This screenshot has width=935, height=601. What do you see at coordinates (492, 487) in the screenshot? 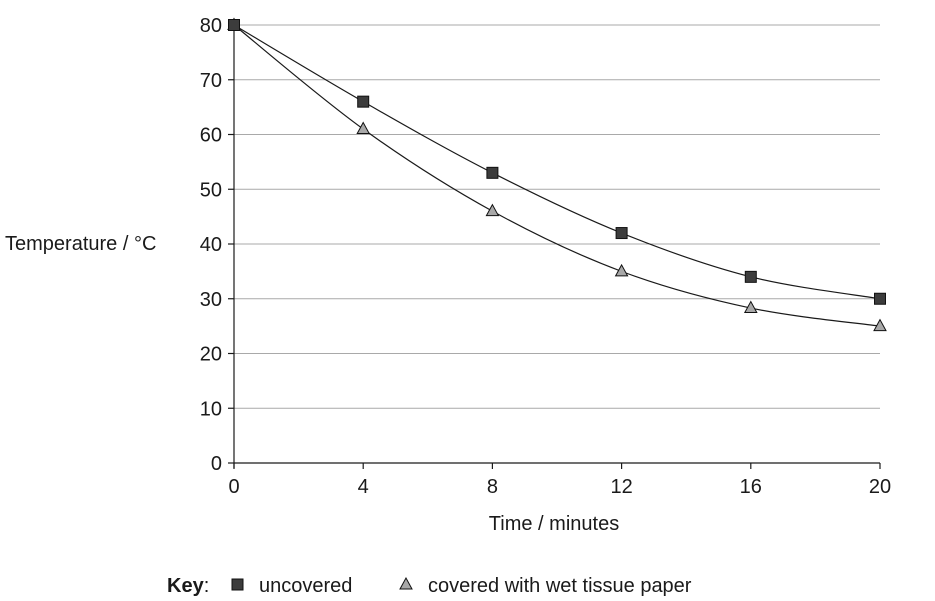
I see `x-tick-label-8: 8` at bounding box center [492, 487].